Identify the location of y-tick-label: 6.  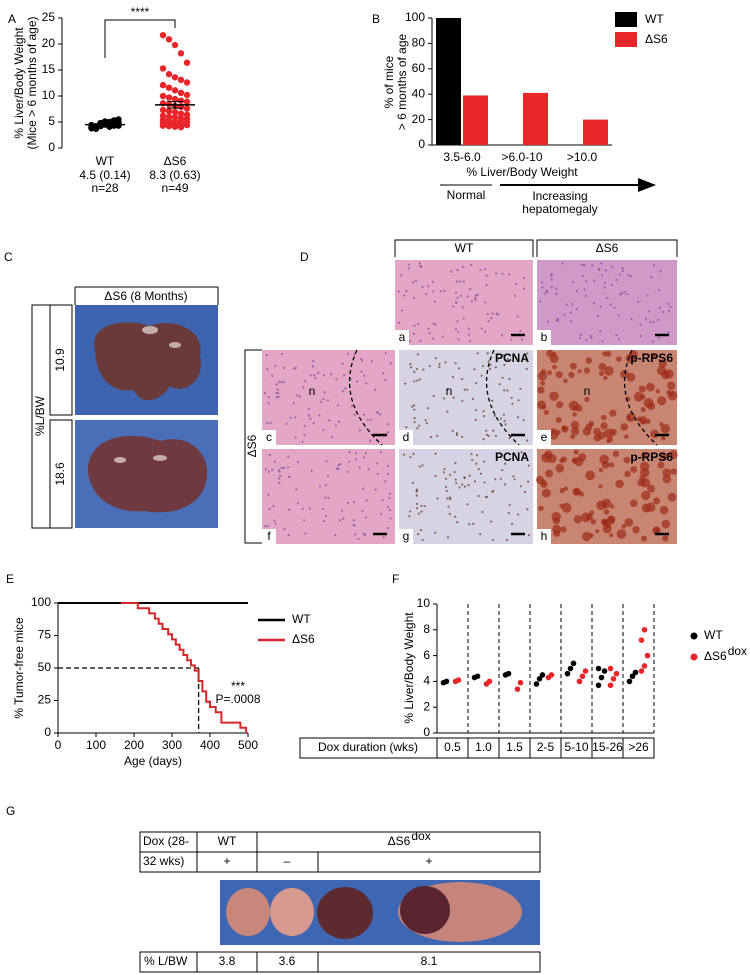
(426, 655).